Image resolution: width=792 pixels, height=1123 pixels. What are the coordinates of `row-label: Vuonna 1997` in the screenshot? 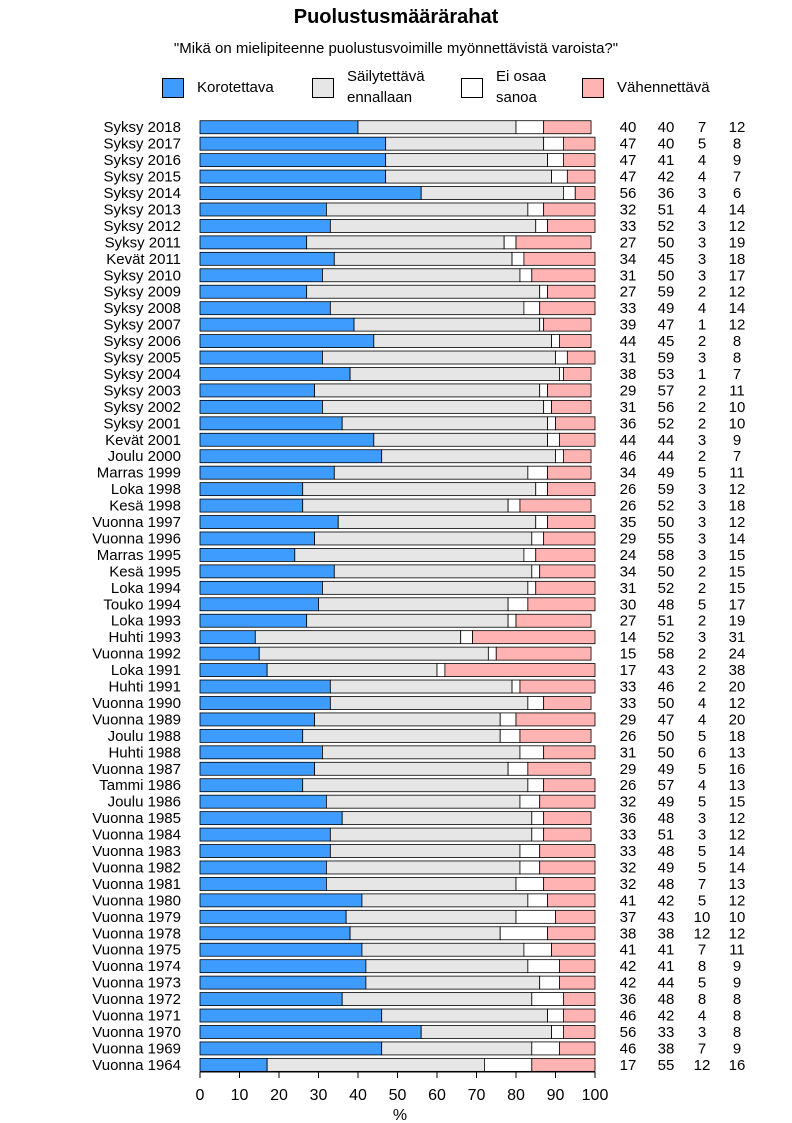 It's located at (136, 522).